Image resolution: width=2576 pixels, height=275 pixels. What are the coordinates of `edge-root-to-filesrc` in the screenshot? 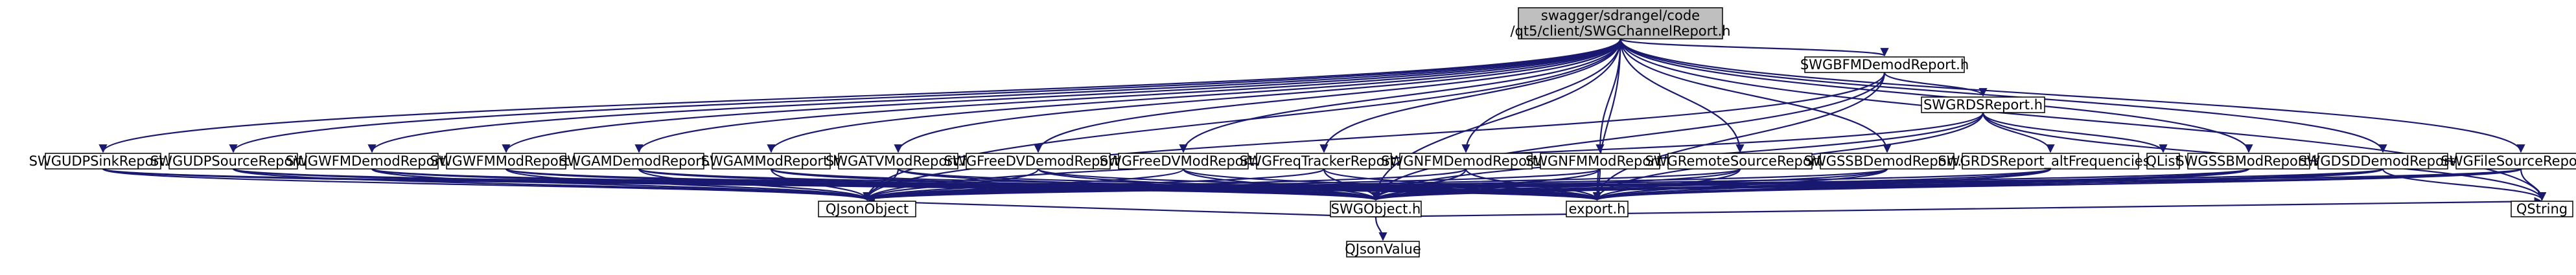 It's located at (2072, 95).